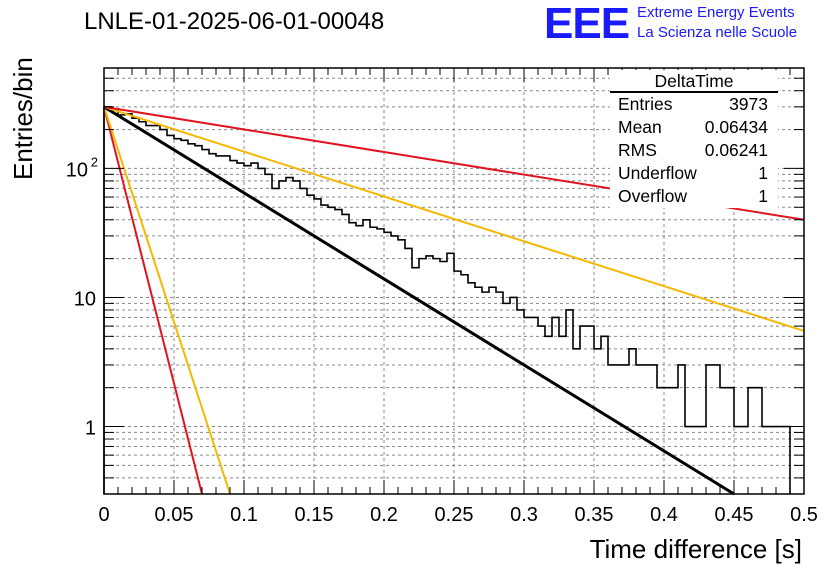  Describe the element at coordinates (748, 104) in the screenshot. I see `stats-value: 3973` at that location.